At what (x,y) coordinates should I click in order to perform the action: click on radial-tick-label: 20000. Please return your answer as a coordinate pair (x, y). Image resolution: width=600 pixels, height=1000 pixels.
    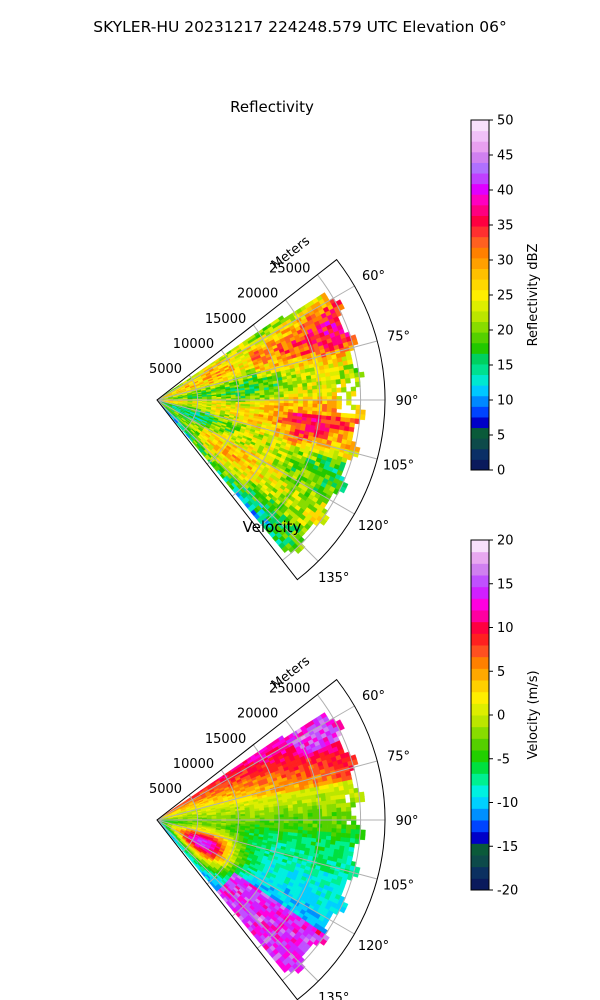
    Looking at the image, I should click on (257, 714).